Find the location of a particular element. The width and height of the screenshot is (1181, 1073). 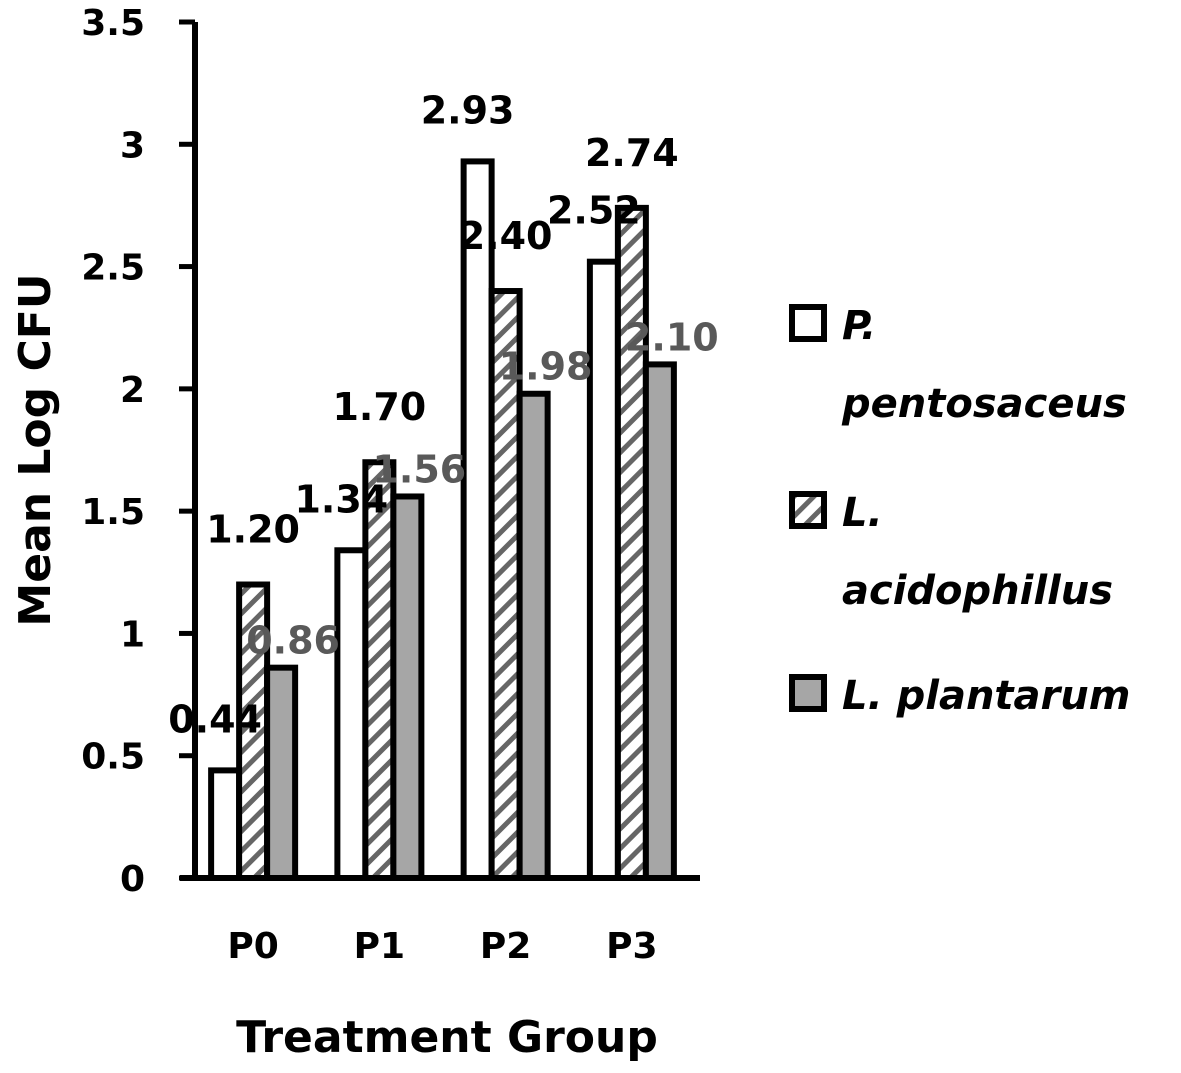

y-tick-label: 2.5 is located at coordinates (113, 268).